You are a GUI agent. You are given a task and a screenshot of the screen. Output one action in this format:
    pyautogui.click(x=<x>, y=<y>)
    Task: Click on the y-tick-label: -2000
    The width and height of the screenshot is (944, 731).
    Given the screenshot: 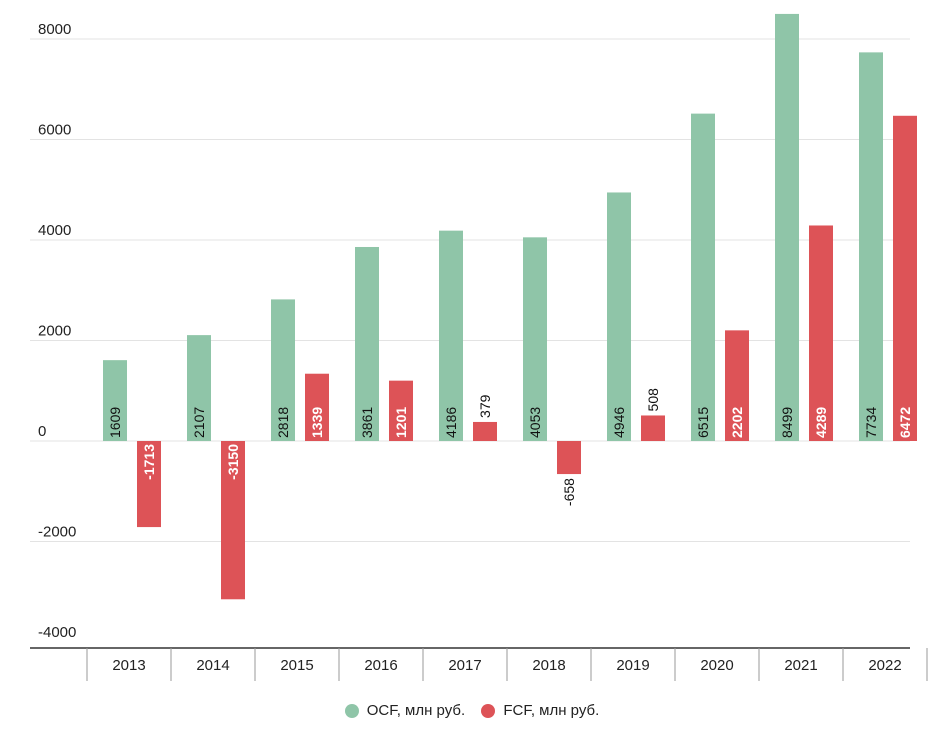 What is the action you would take?
    pyautogui.click(x=57, y=532)
    